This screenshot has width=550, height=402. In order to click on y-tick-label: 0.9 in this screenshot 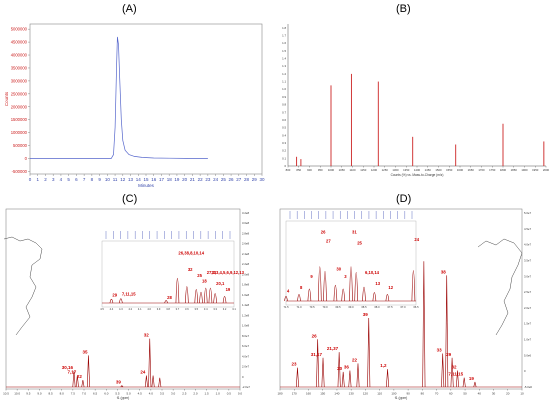, I will do `click(284, 97)`.